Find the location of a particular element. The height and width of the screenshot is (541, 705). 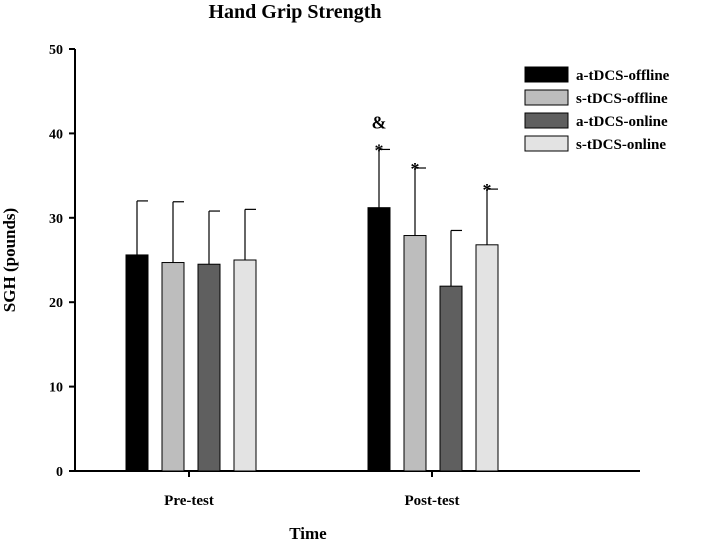

y-tick-label: 50 is located at coordinates (56, 50).